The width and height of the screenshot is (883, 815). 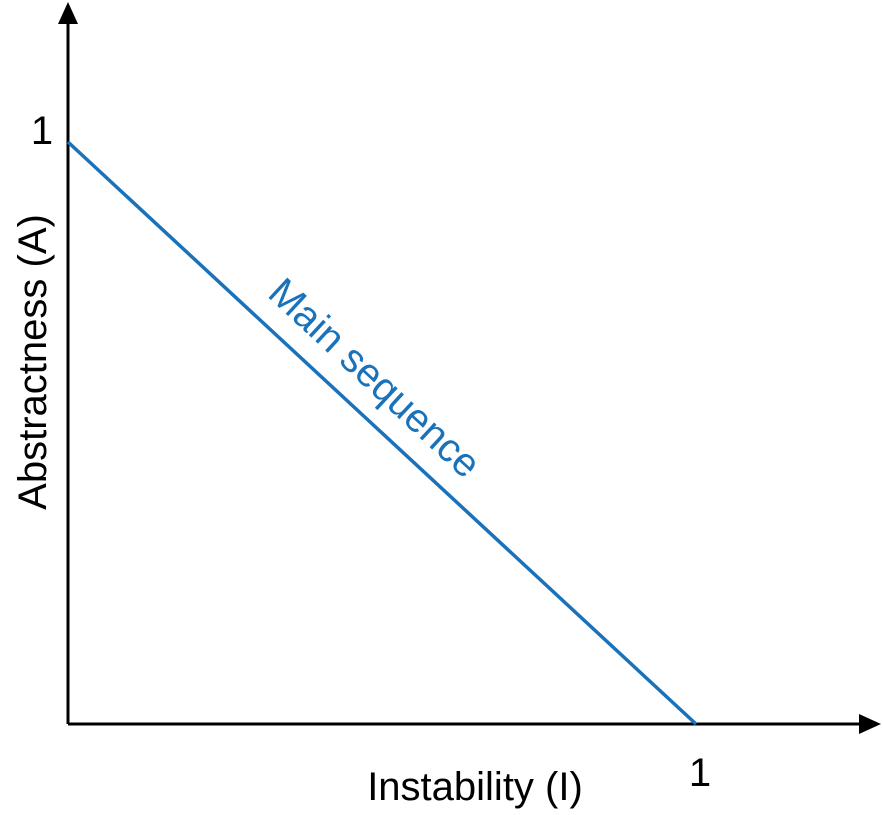 I want to click on x-axis-label: Instability (I), so click(x=475, y=787).